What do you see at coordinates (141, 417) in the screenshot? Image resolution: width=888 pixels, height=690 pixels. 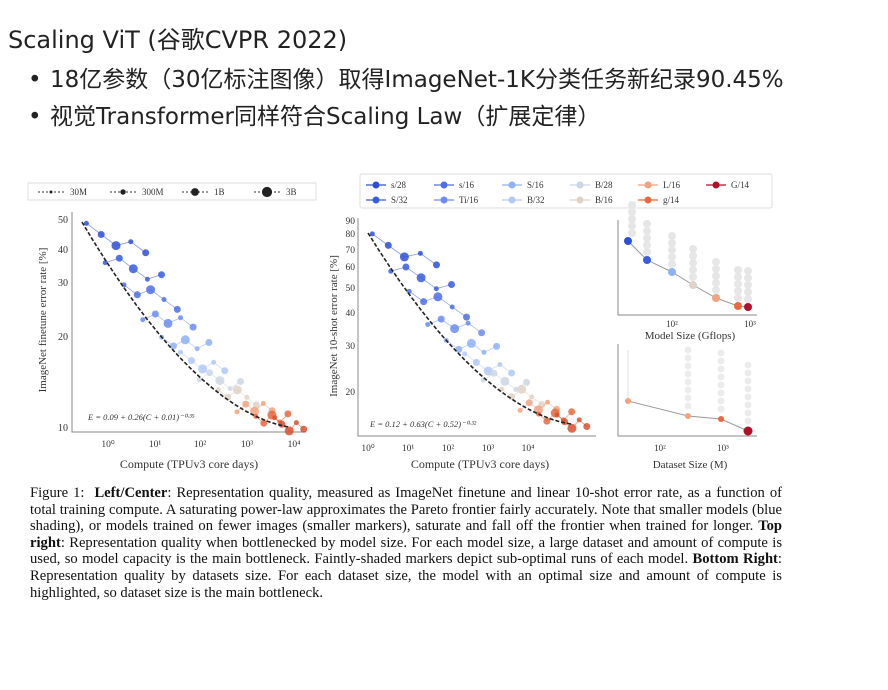 I see `left-equation: E = 0.09 + 0.26(C + 0.01)⁻⁰·³⁵` at bounding box center [141, 417].